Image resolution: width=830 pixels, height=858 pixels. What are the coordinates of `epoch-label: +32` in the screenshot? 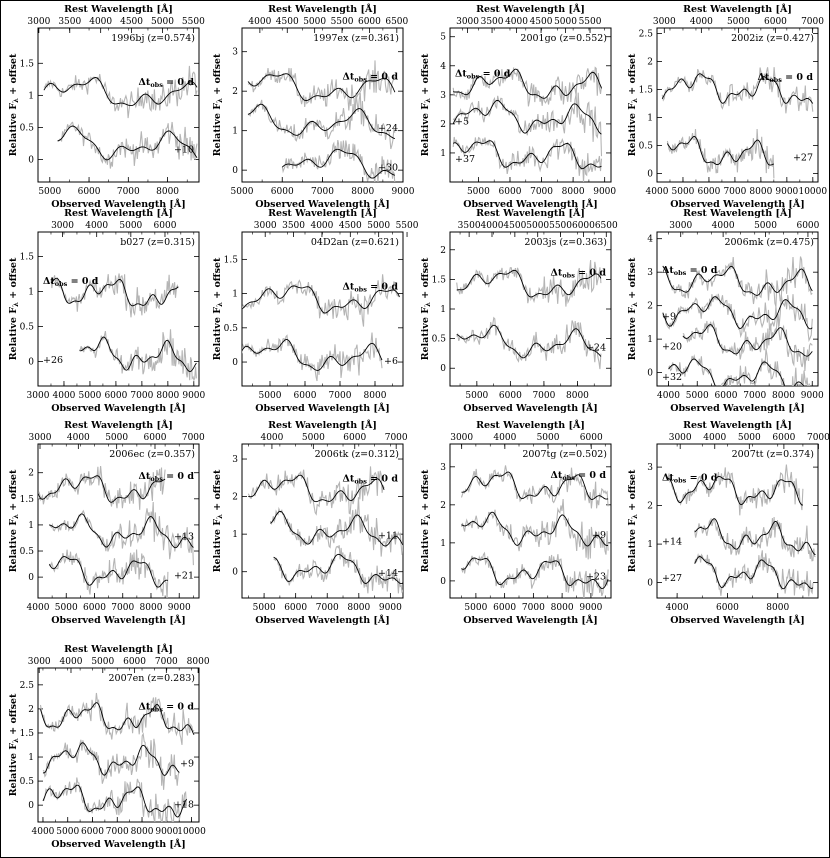 It's located at (672, 377).